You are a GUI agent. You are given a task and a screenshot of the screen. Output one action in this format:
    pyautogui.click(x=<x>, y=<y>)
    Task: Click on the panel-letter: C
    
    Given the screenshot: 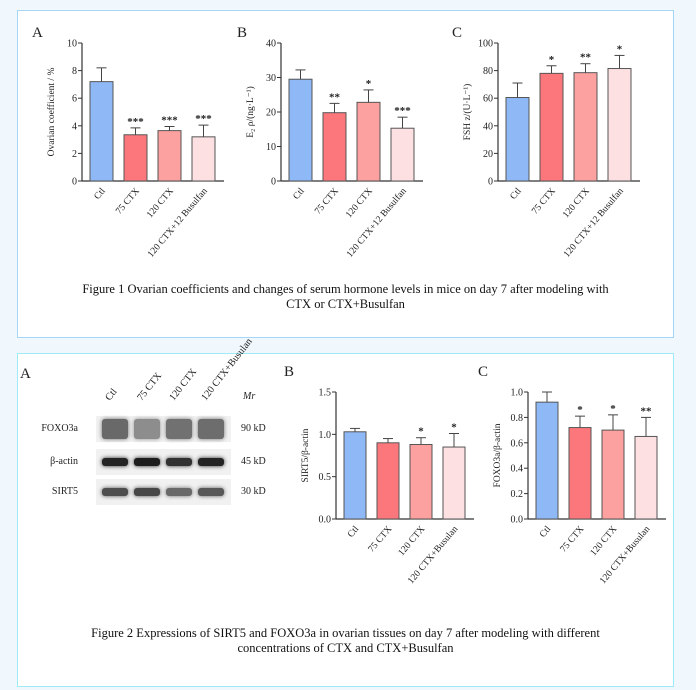 What is the action you would take?
    pyautogui.click(x=483, y=372)
    